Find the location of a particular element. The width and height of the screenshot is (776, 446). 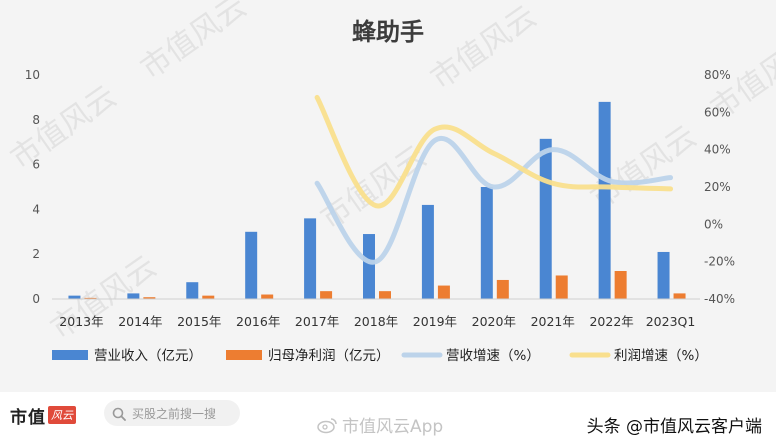

chart-title: 蜂助手 is located at coordinates (388, 31).